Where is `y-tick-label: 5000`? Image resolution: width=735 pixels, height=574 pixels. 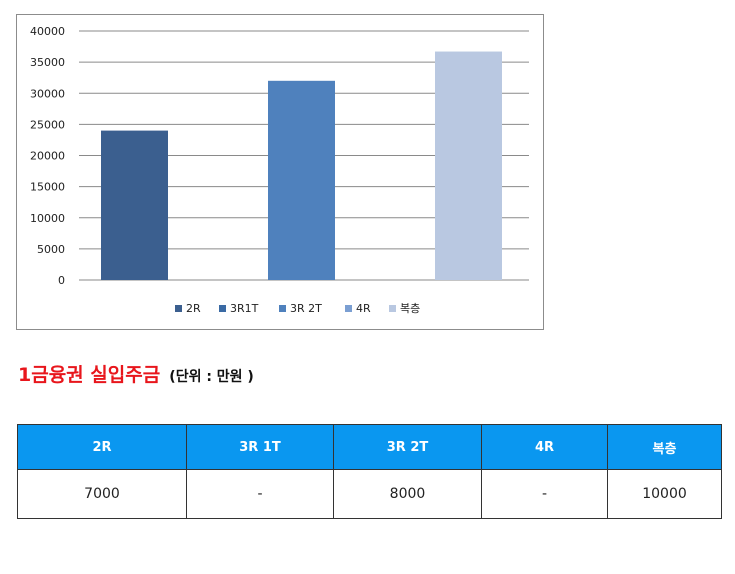 y-tick-label: 5000 is located at coordinates (51, 249).